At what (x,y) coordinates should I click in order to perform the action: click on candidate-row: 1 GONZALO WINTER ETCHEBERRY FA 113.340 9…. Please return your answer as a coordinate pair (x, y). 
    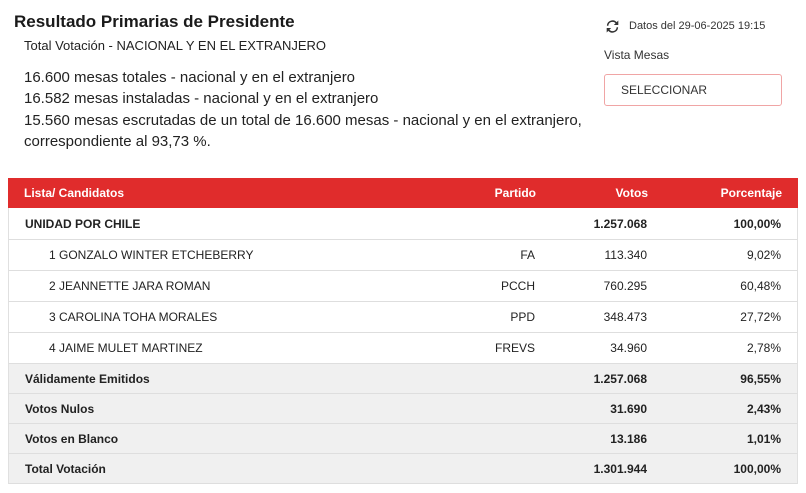
    Looking at the image, I should click on (403, 255).